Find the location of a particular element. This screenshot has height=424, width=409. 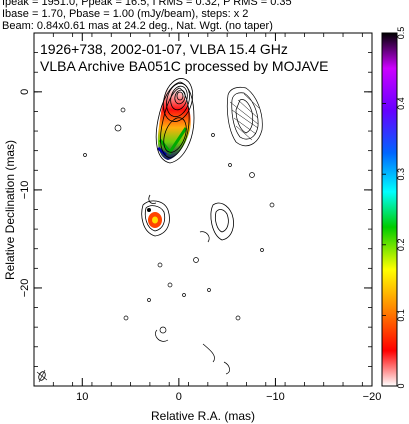

inner-knot-fill is located at coordinates (154, 218).